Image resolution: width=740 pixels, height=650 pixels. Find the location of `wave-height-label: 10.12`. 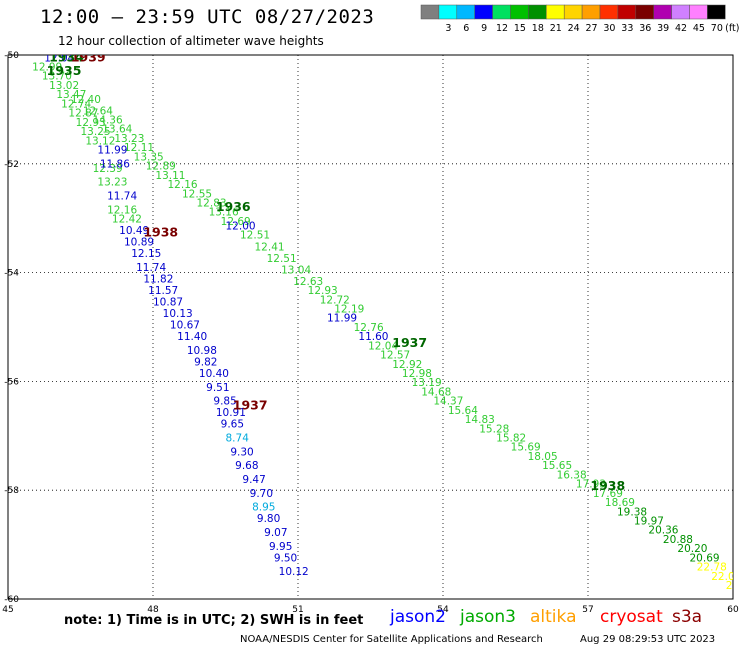

wave-height-label: 10.12 is located at coordinates (294, 572).